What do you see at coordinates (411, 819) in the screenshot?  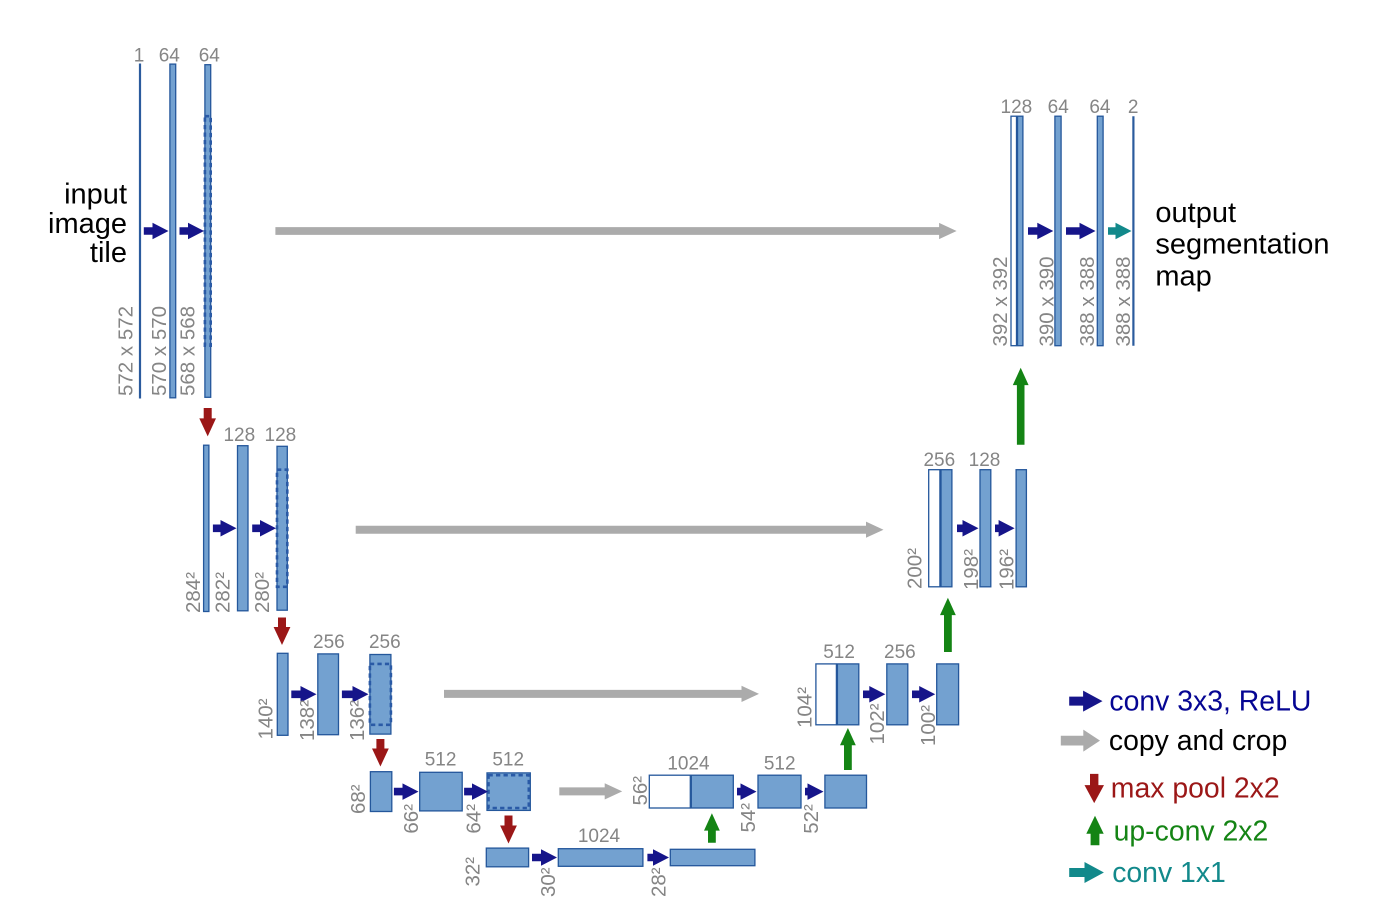 I see `svg-text: 66²` at bounding box center [411, 819].